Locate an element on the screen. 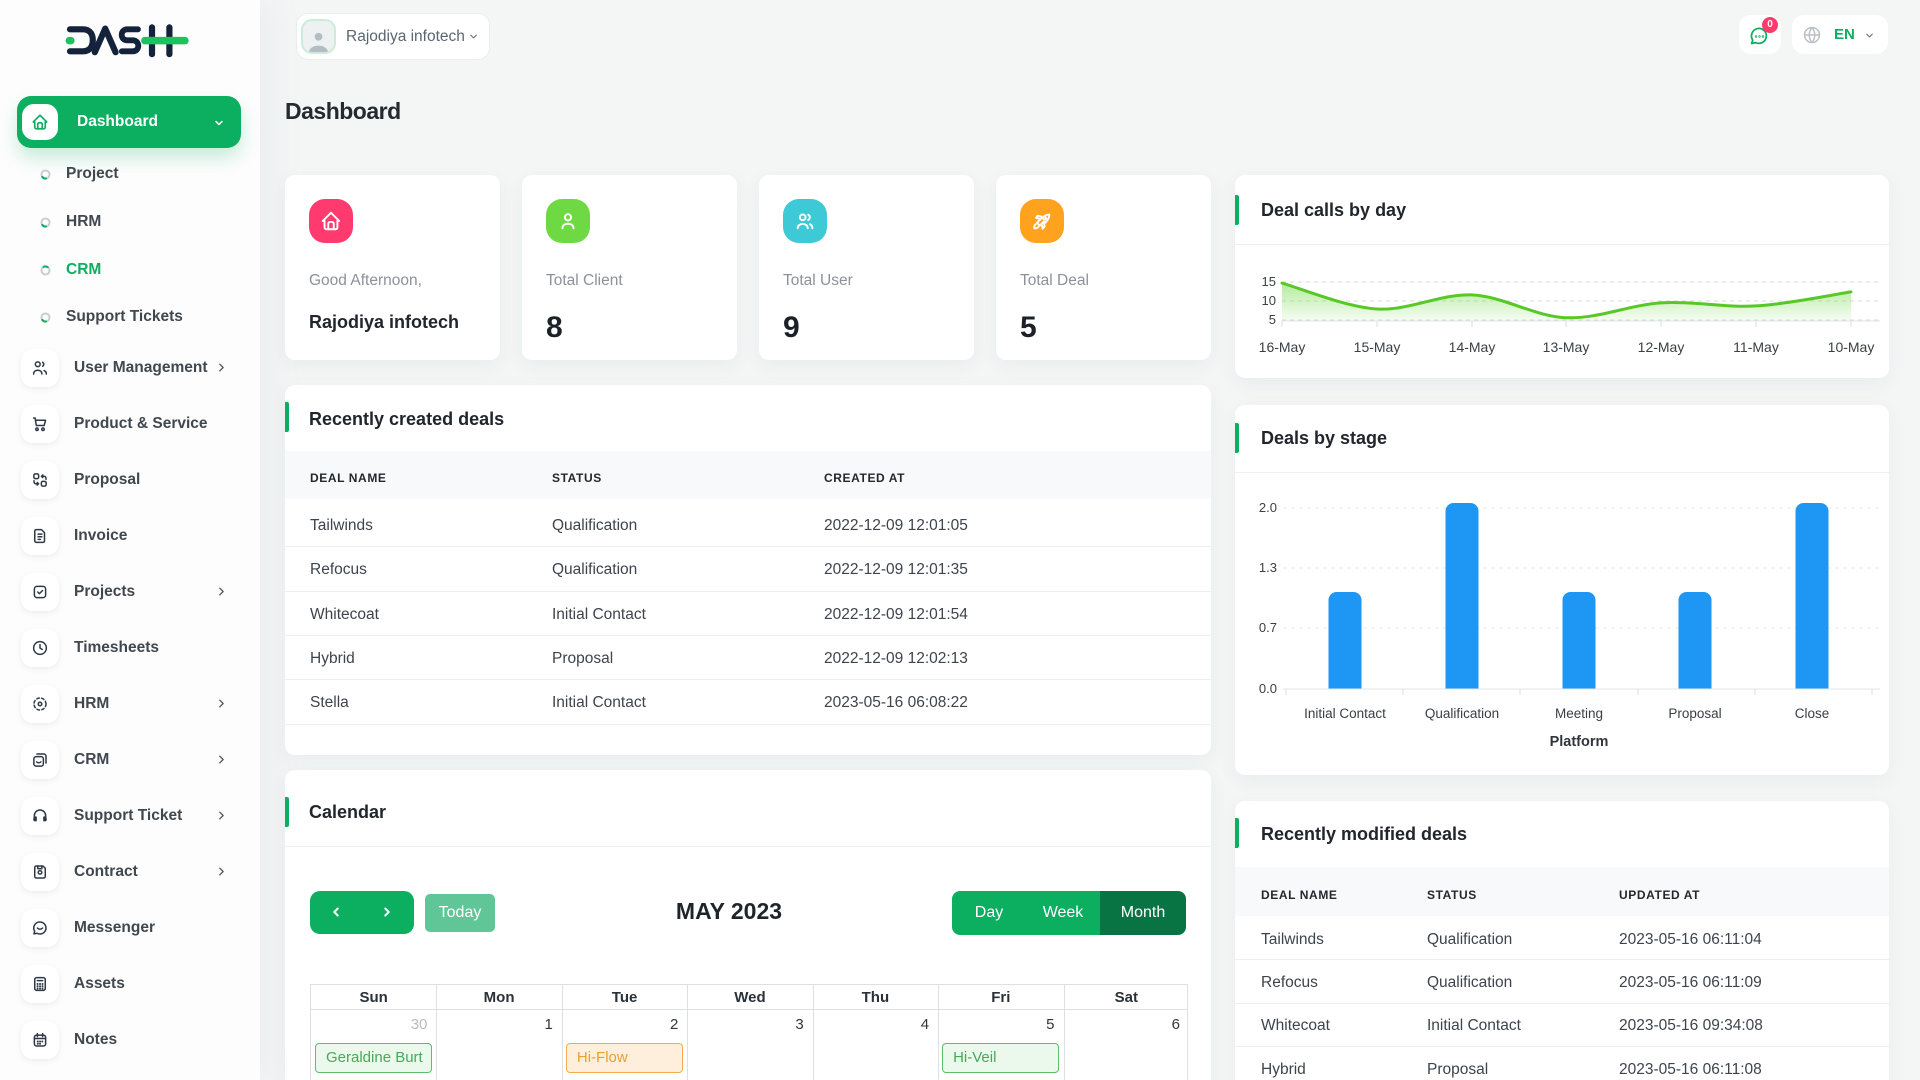  svg-text: Initial Contact is located at coordinates (1345, 713).